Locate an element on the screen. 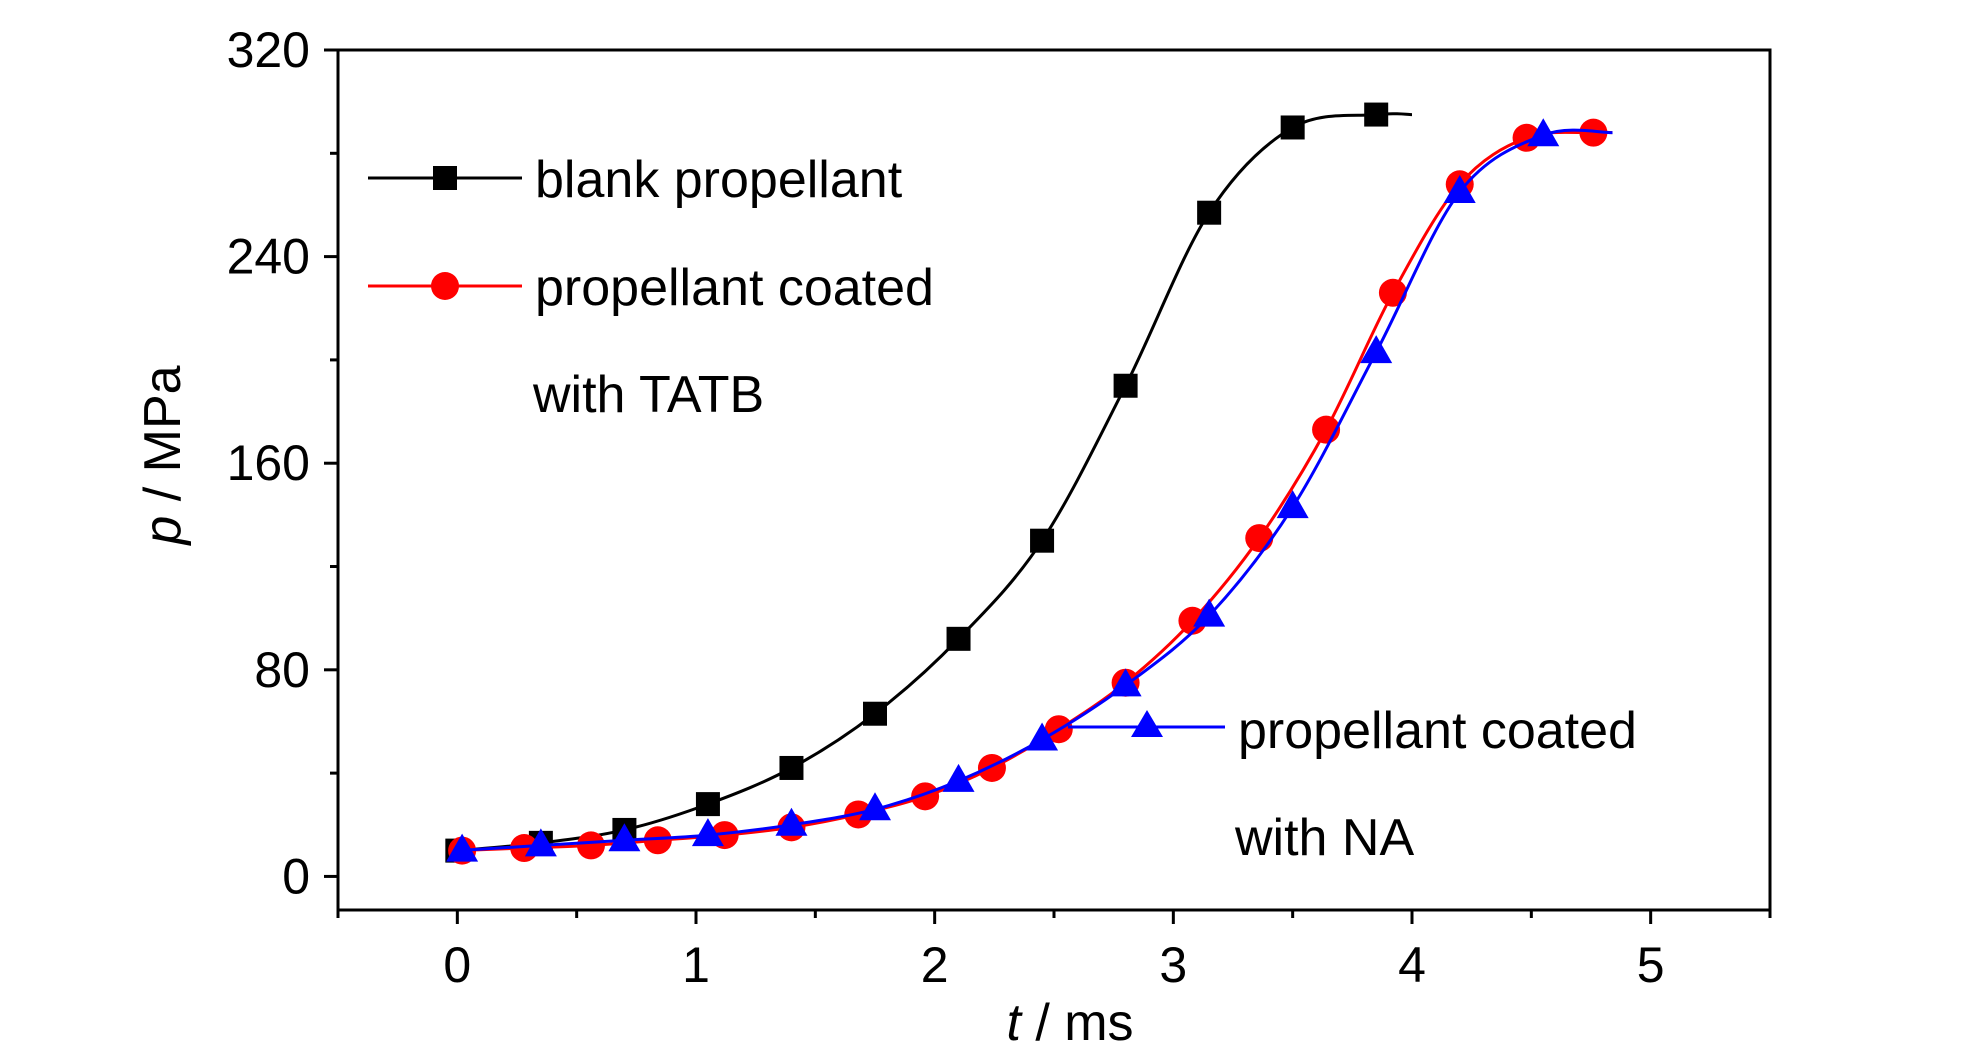 The width and height of the screenshot is (1984, 1062). x-tick-label: 5 is located at coordinates (1651, 965).